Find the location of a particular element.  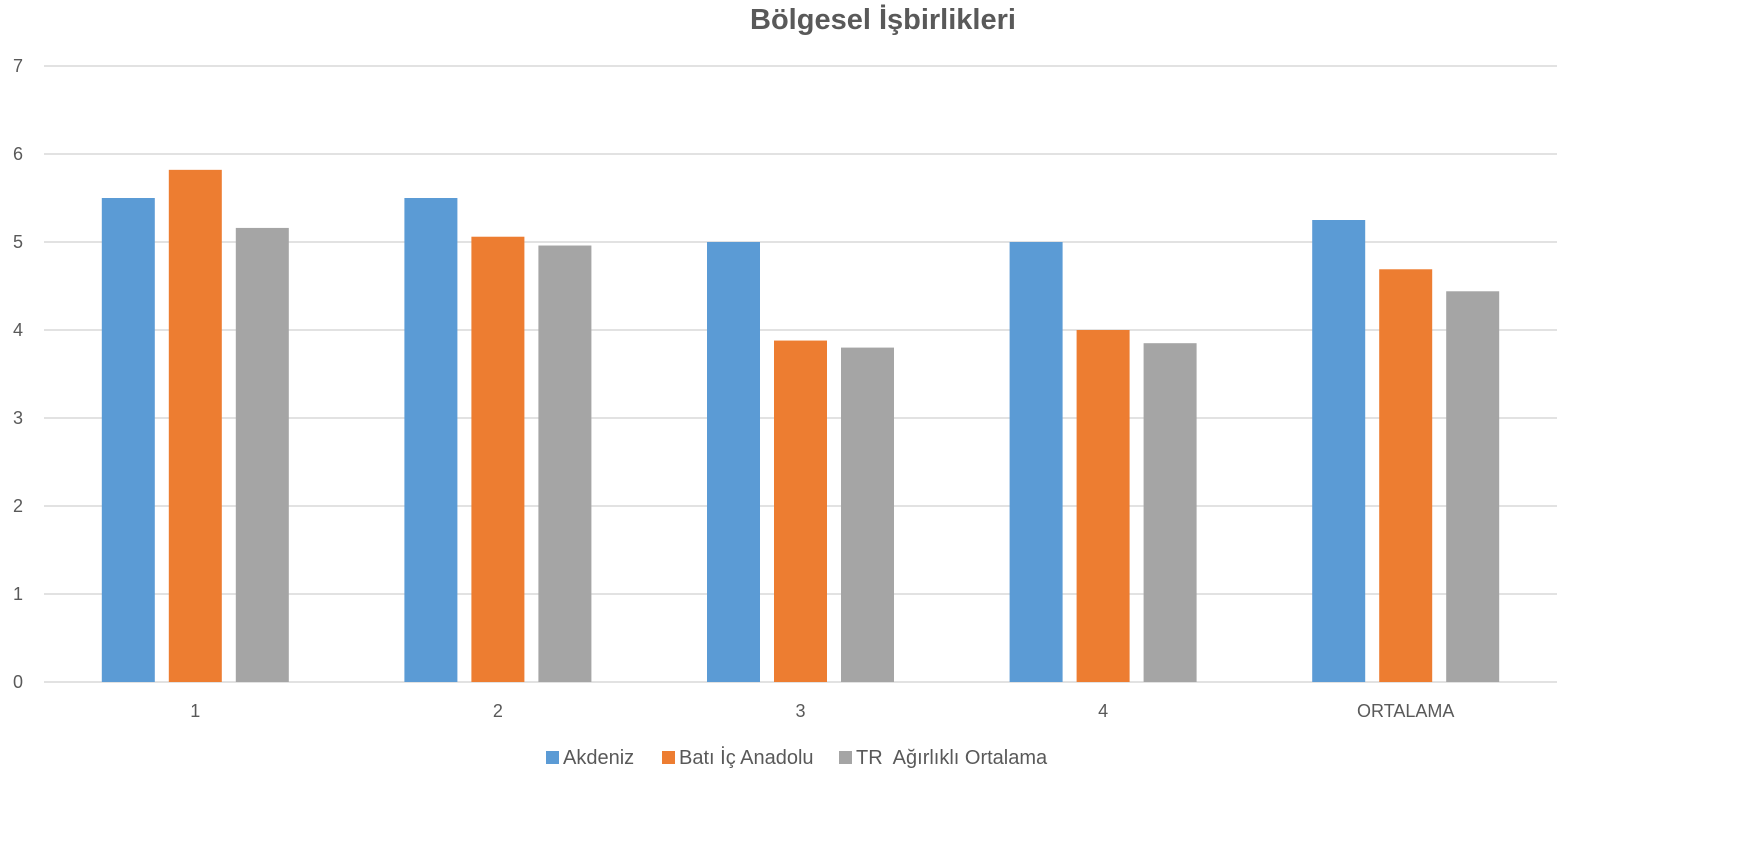

y-tick-label: 5 is located at coordinates (18, 242).